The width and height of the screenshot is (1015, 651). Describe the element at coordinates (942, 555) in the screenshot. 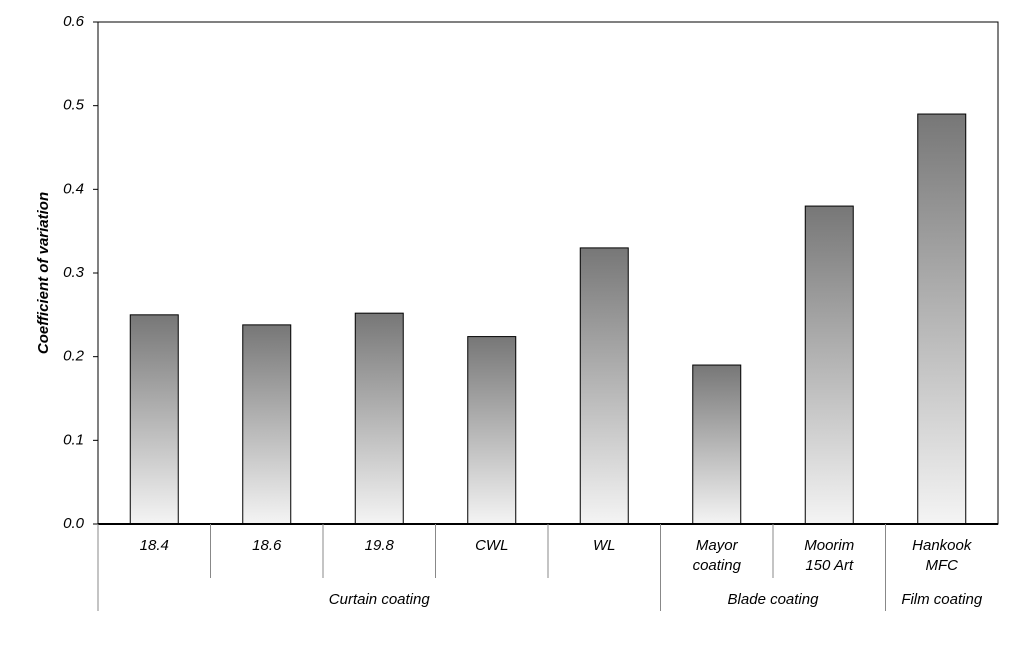

I see `x-tick-label: Hankook MFC` at that location.